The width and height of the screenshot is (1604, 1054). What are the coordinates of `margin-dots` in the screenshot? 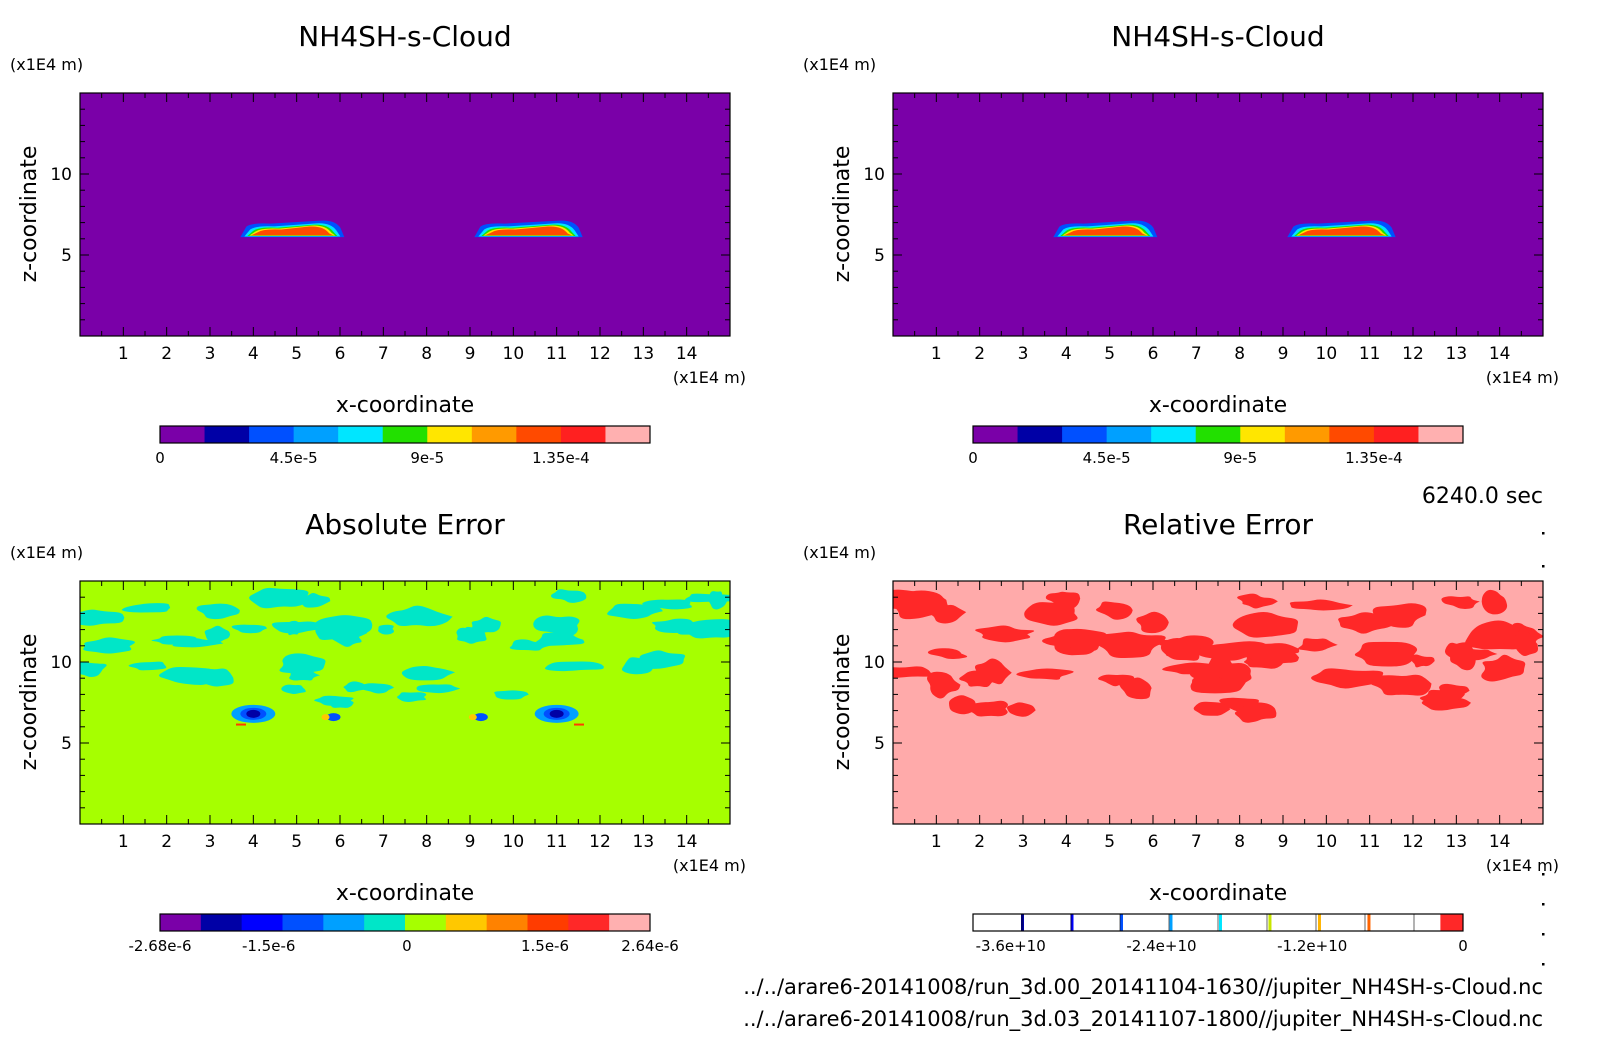 It's located at (1543, 749).